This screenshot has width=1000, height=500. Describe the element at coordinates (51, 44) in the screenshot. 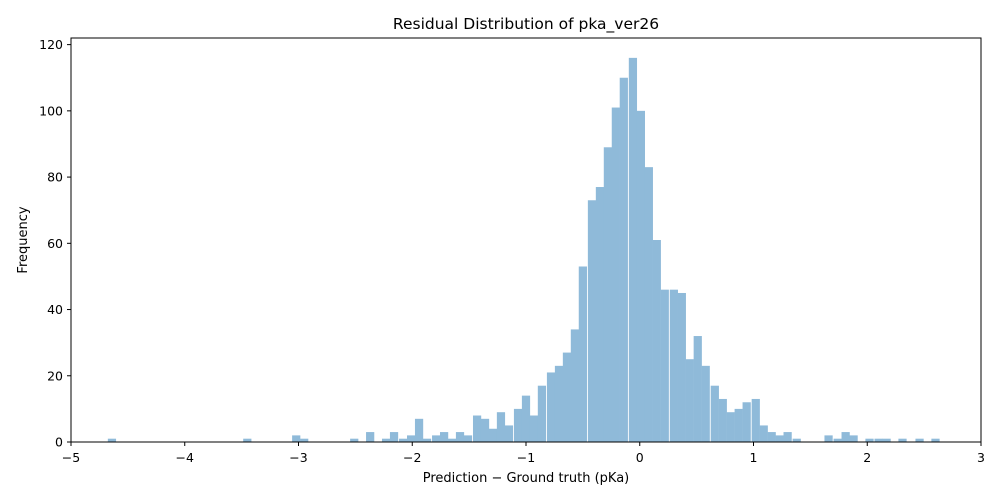

I see `y-tick-label: 120` at that location.